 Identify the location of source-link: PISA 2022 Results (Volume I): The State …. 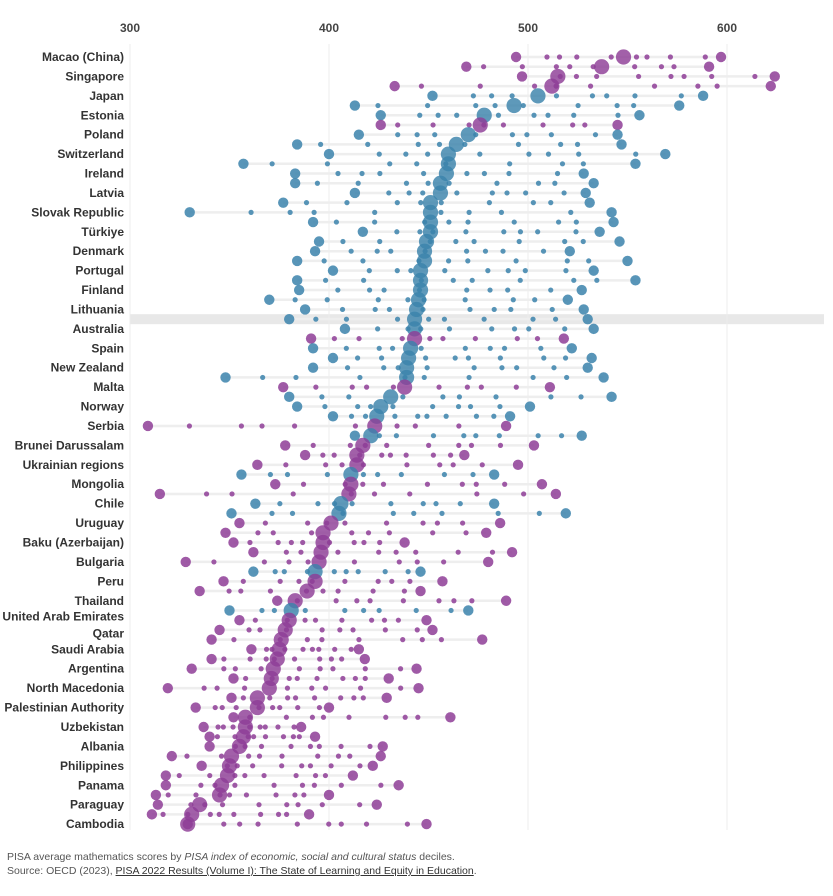
(294, 871).